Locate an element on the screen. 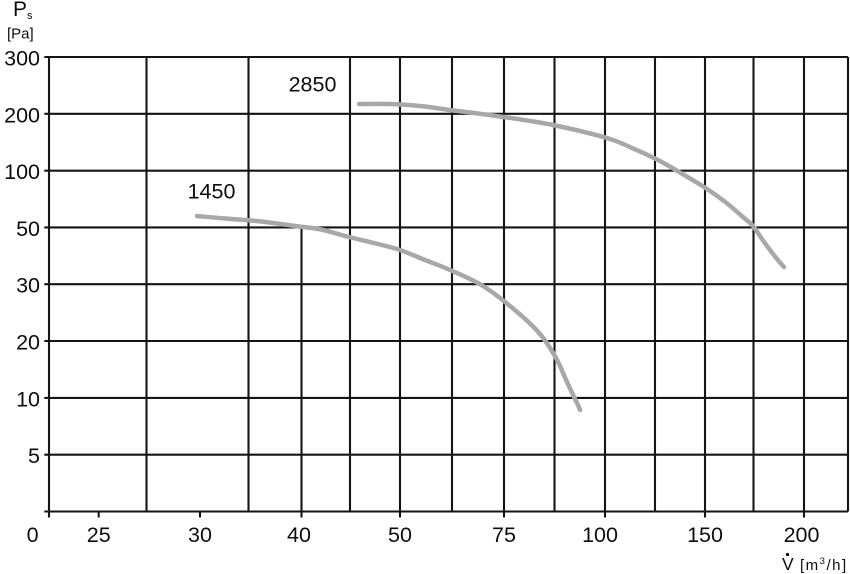 The width and height of the screenshot is (850, 574). svg-text: 40 is located at coordinates (299, 535).